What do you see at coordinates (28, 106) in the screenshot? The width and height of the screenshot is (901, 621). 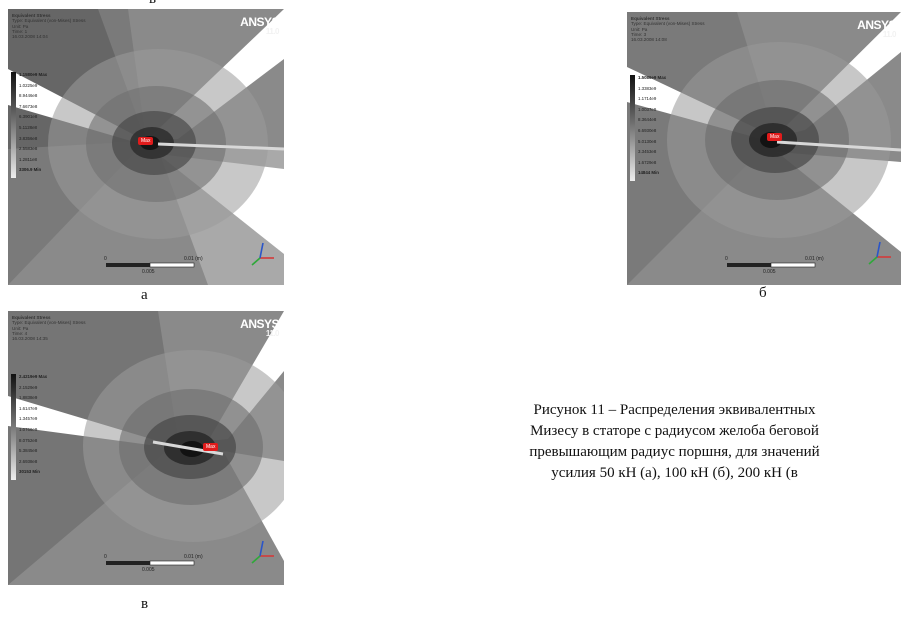 I see `scale-label: 7.6673e8` at bounding box center [28, 106].